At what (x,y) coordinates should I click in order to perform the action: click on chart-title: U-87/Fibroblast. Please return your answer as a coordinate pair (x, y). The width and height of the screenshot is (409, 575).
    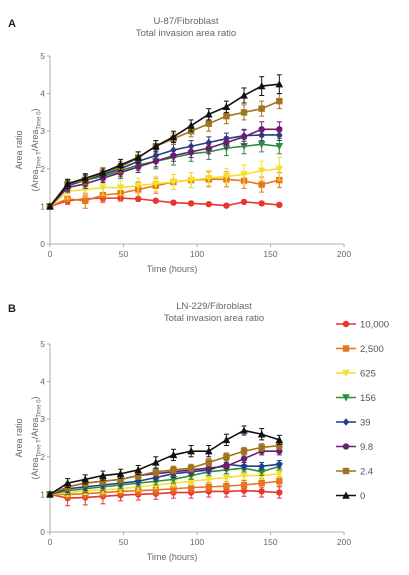
    Looking at the image, I should click on (186, 21).